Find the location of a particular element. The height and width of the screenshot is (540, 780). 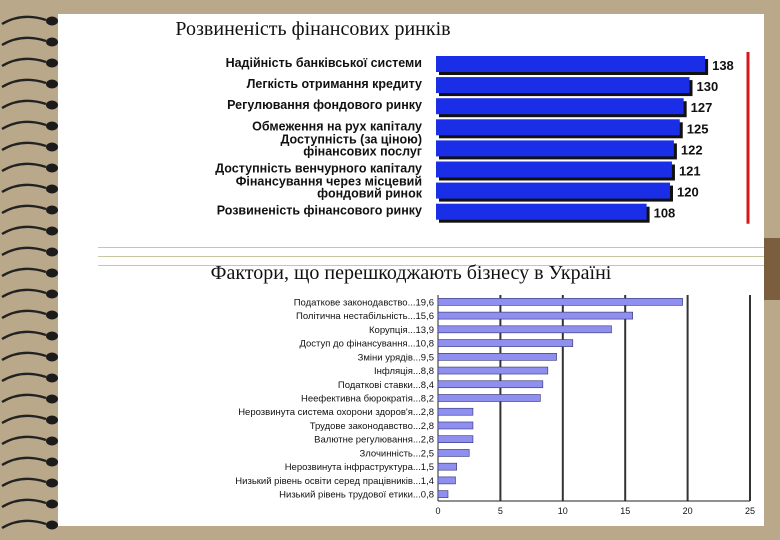

category-label: фондовий ринок is located at coordinates (370, 194).